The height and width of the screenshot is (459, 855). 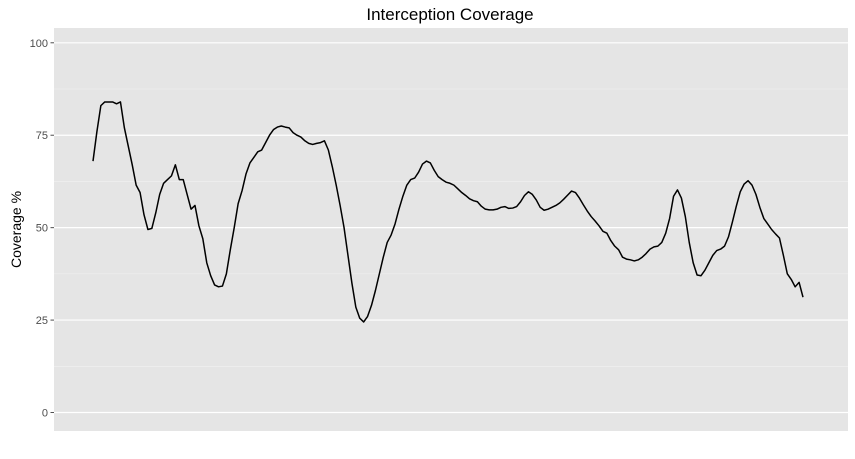 I want to click on y-tick-label: 100, so click(x=39, y=44).